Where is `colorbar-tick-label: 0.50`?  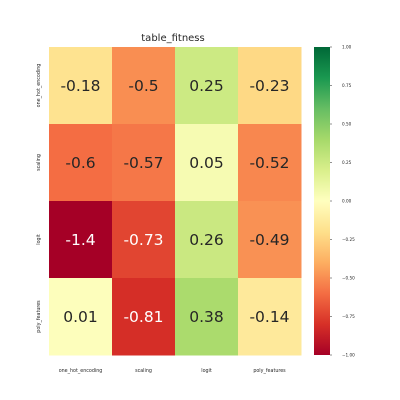 colorbar-tick-label: 0.50 is located at coordinates (347, 124).